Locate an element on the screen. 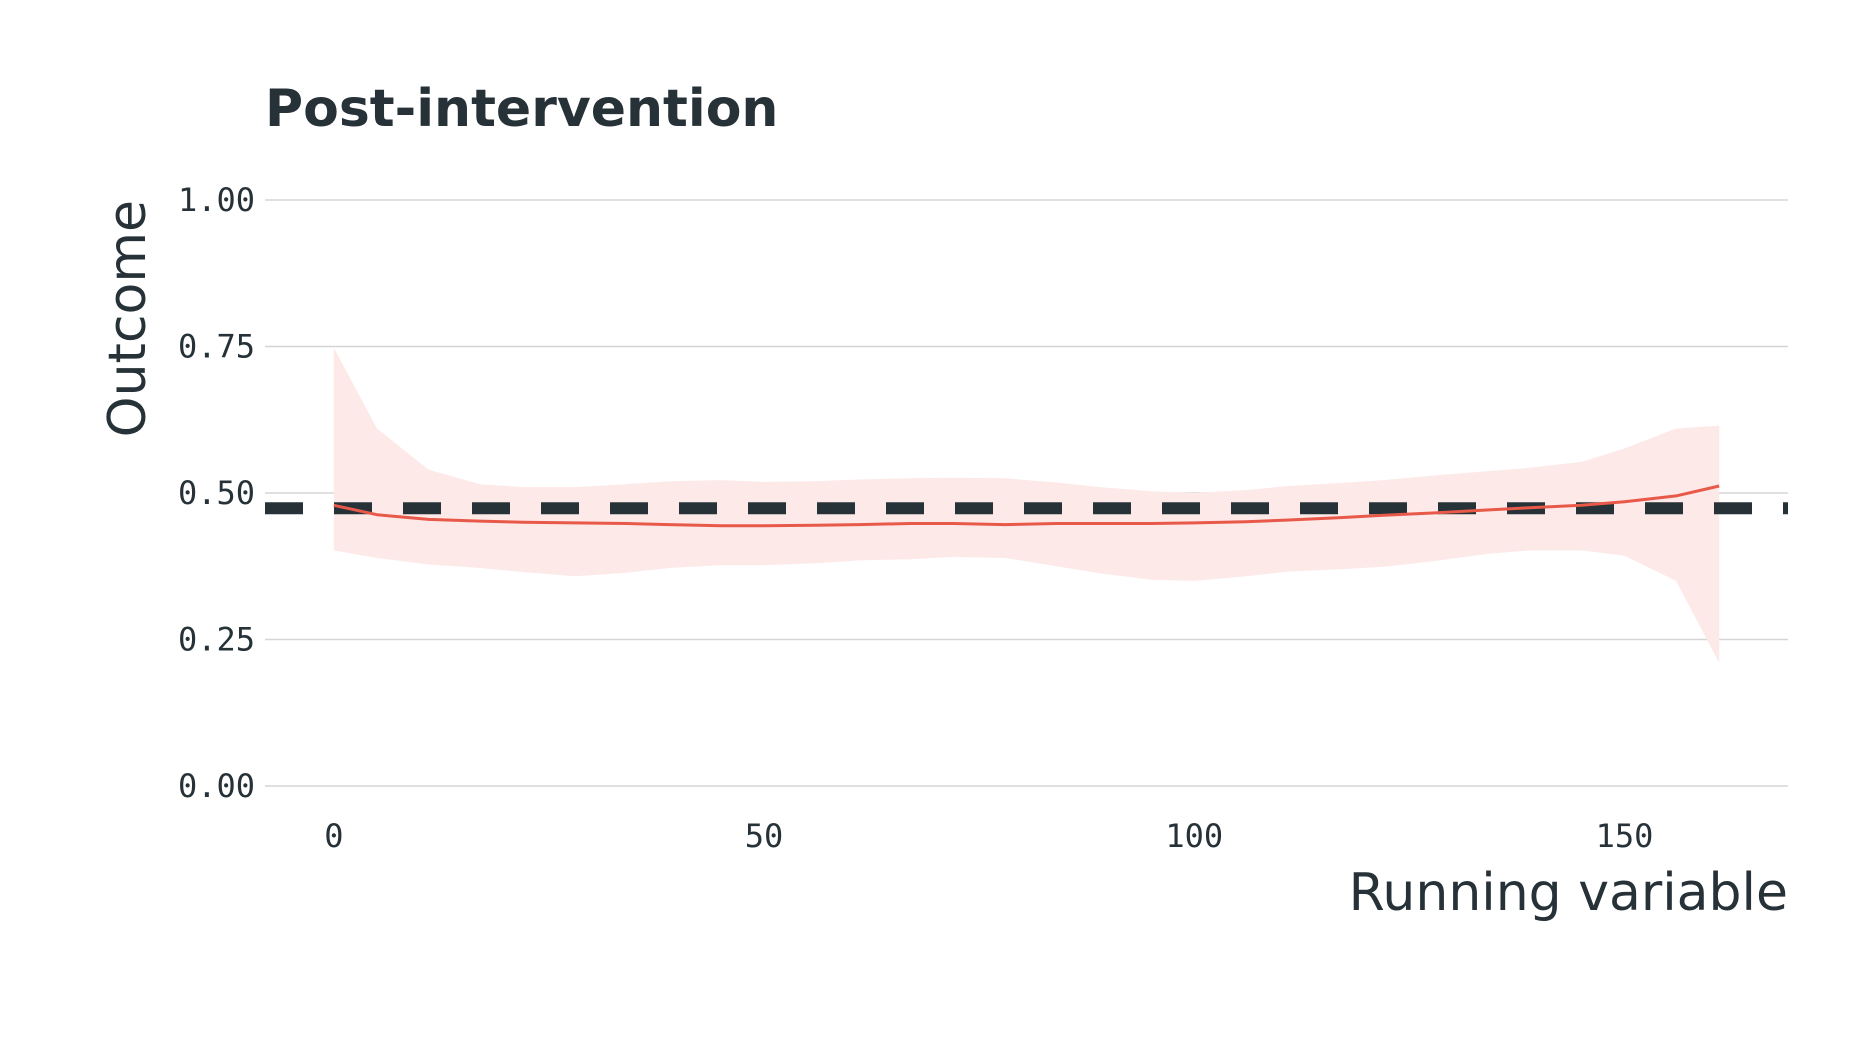  y-axis-title: Outcome is located at coordinates (128, 318).